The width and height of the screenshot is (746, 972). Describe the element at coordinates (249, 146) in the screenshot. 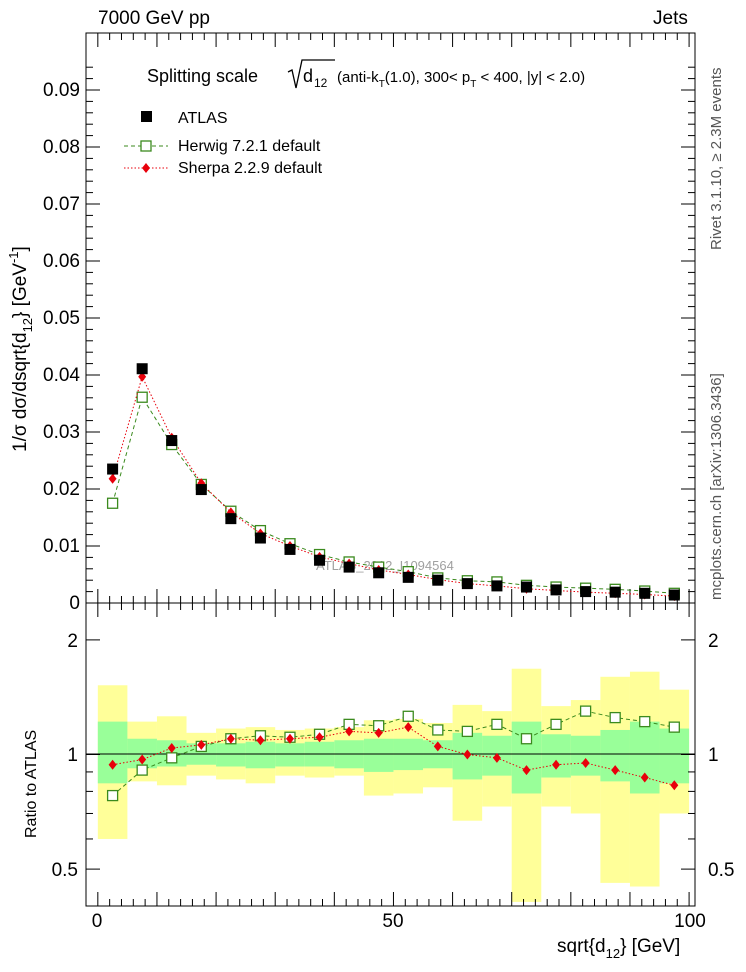

I see `legend-herwig-label: Herwig 7.2.1 default` at that location.